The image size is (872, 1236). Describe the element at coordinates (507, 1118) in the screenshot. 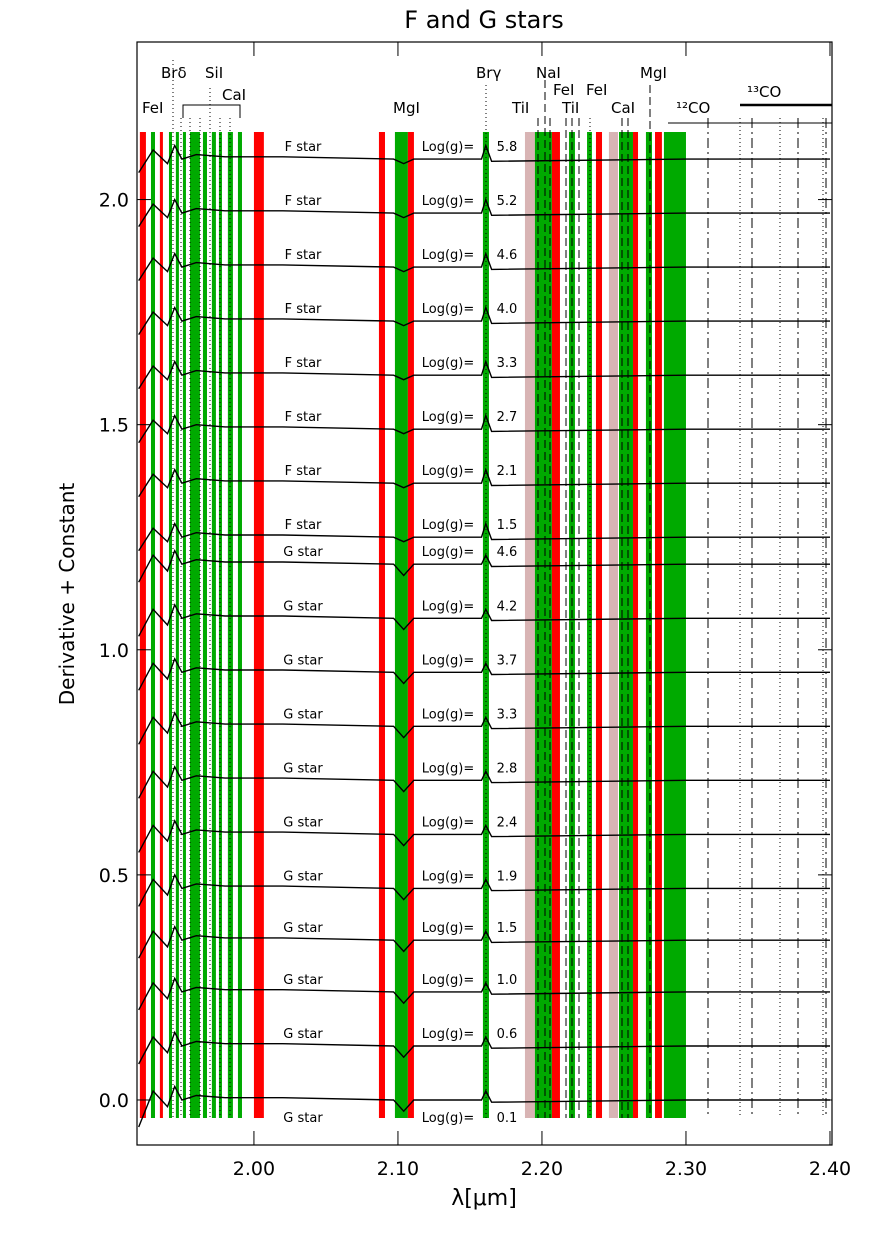

I see `logg-value: 0.1` at that location.